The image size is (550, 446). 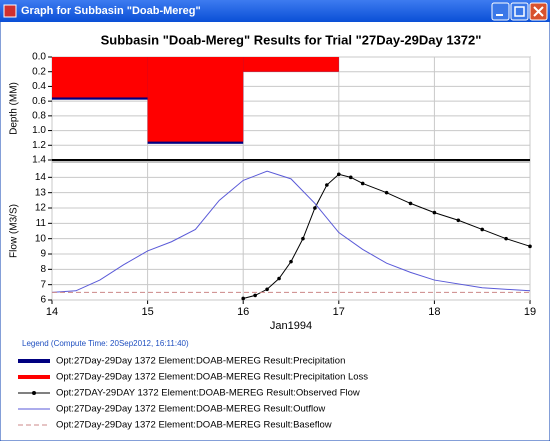 What do you see at coordinates (14, 231) in the screenshot?
I see `y-axis-label: Flow (M3/S)` at bounding box center [14, 231].